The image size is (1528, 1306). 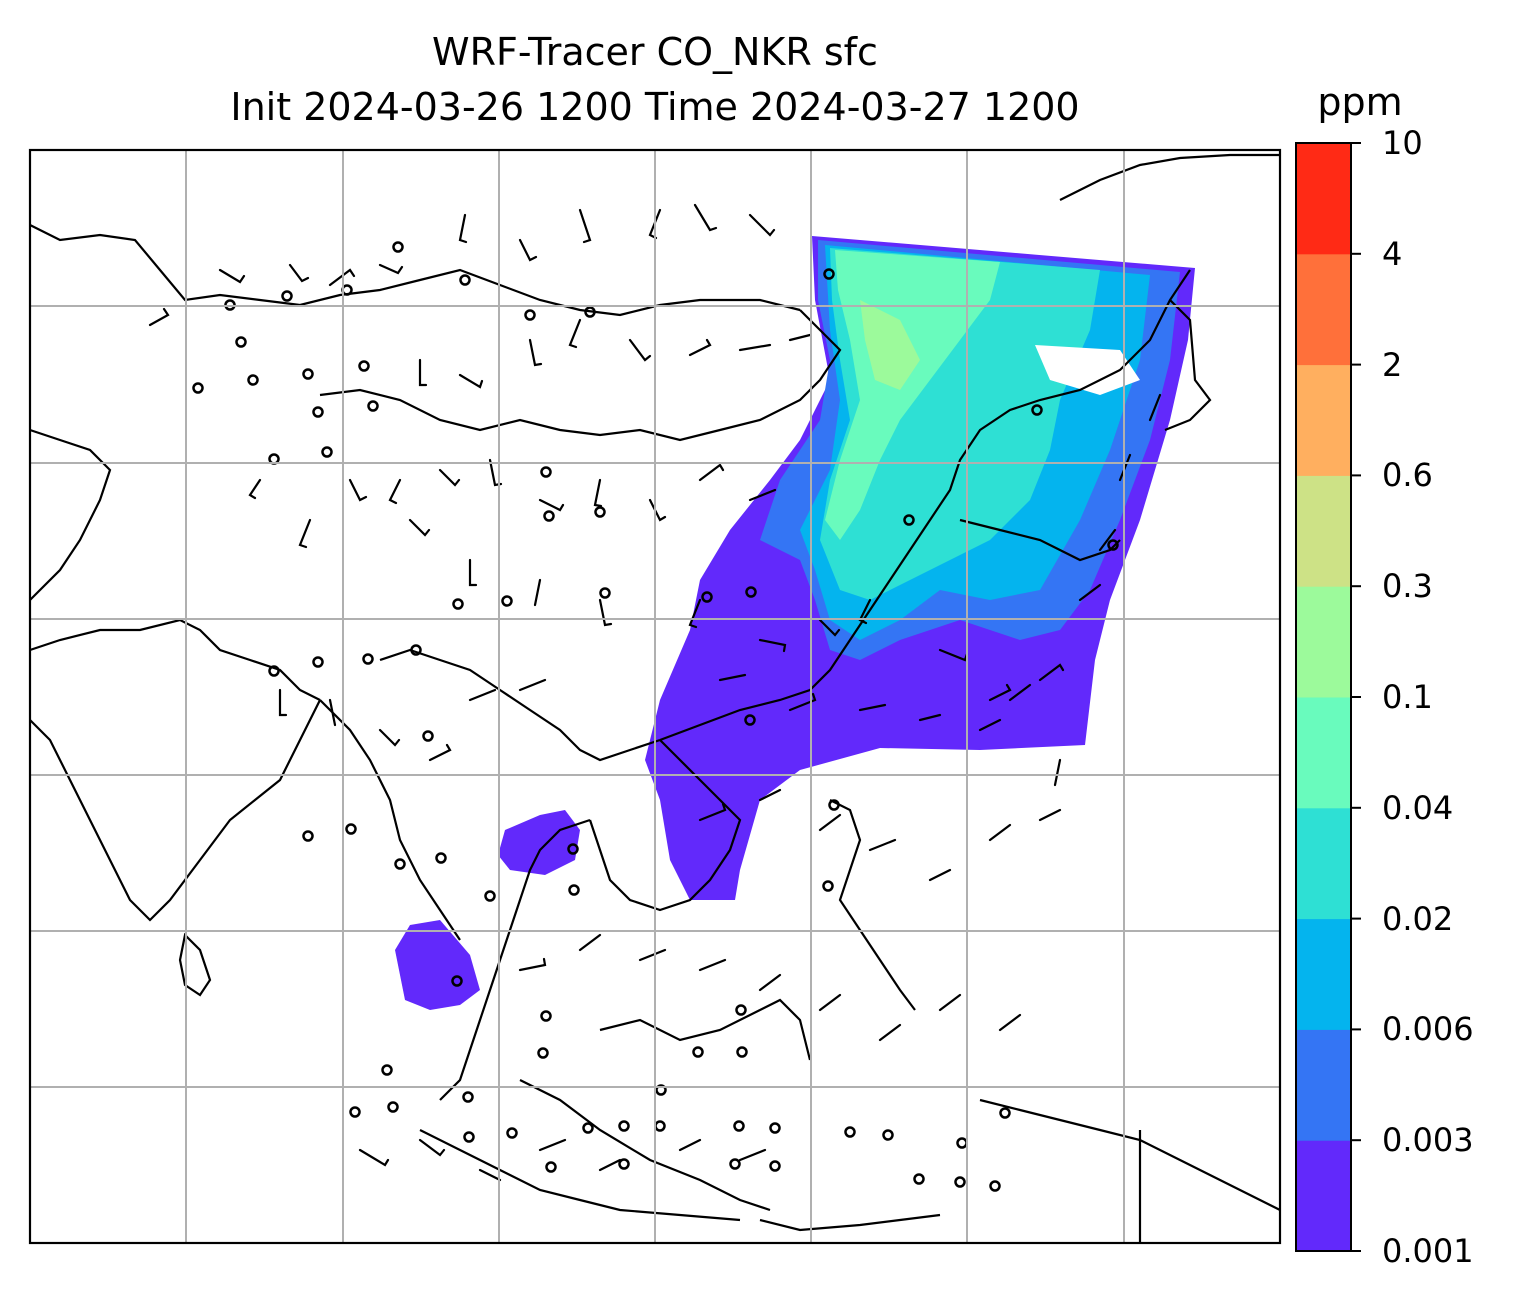 What do you see at coordinates (1360, 102) in the screenshot?
I see `colorbar-unit-label: ppm` at bounding box center [1360, 102].